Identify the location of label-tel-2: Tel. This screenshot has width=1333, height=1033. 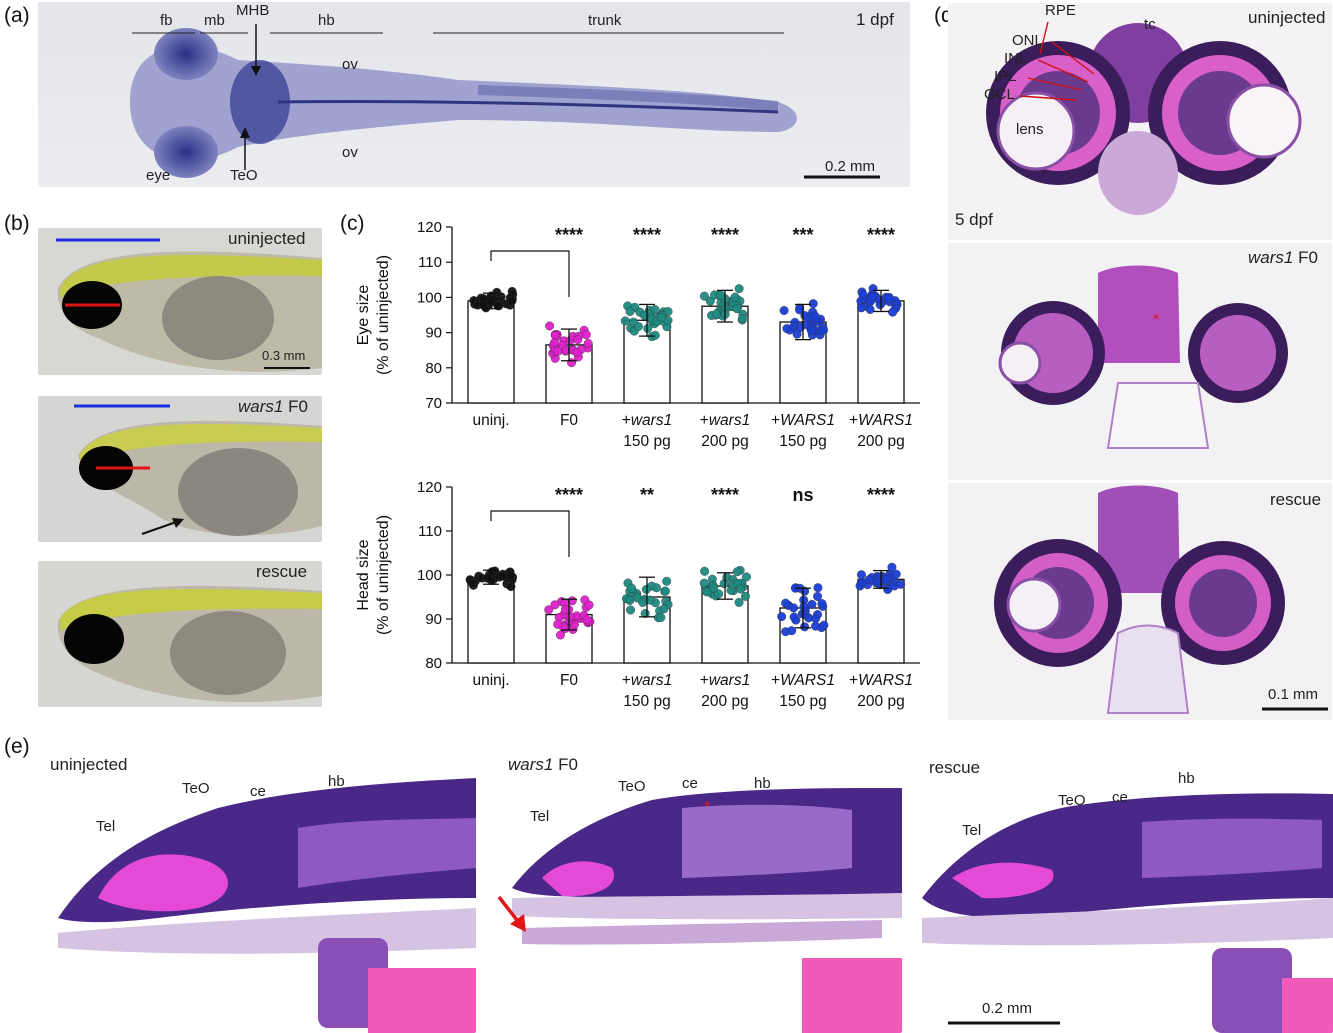
(540, 816).